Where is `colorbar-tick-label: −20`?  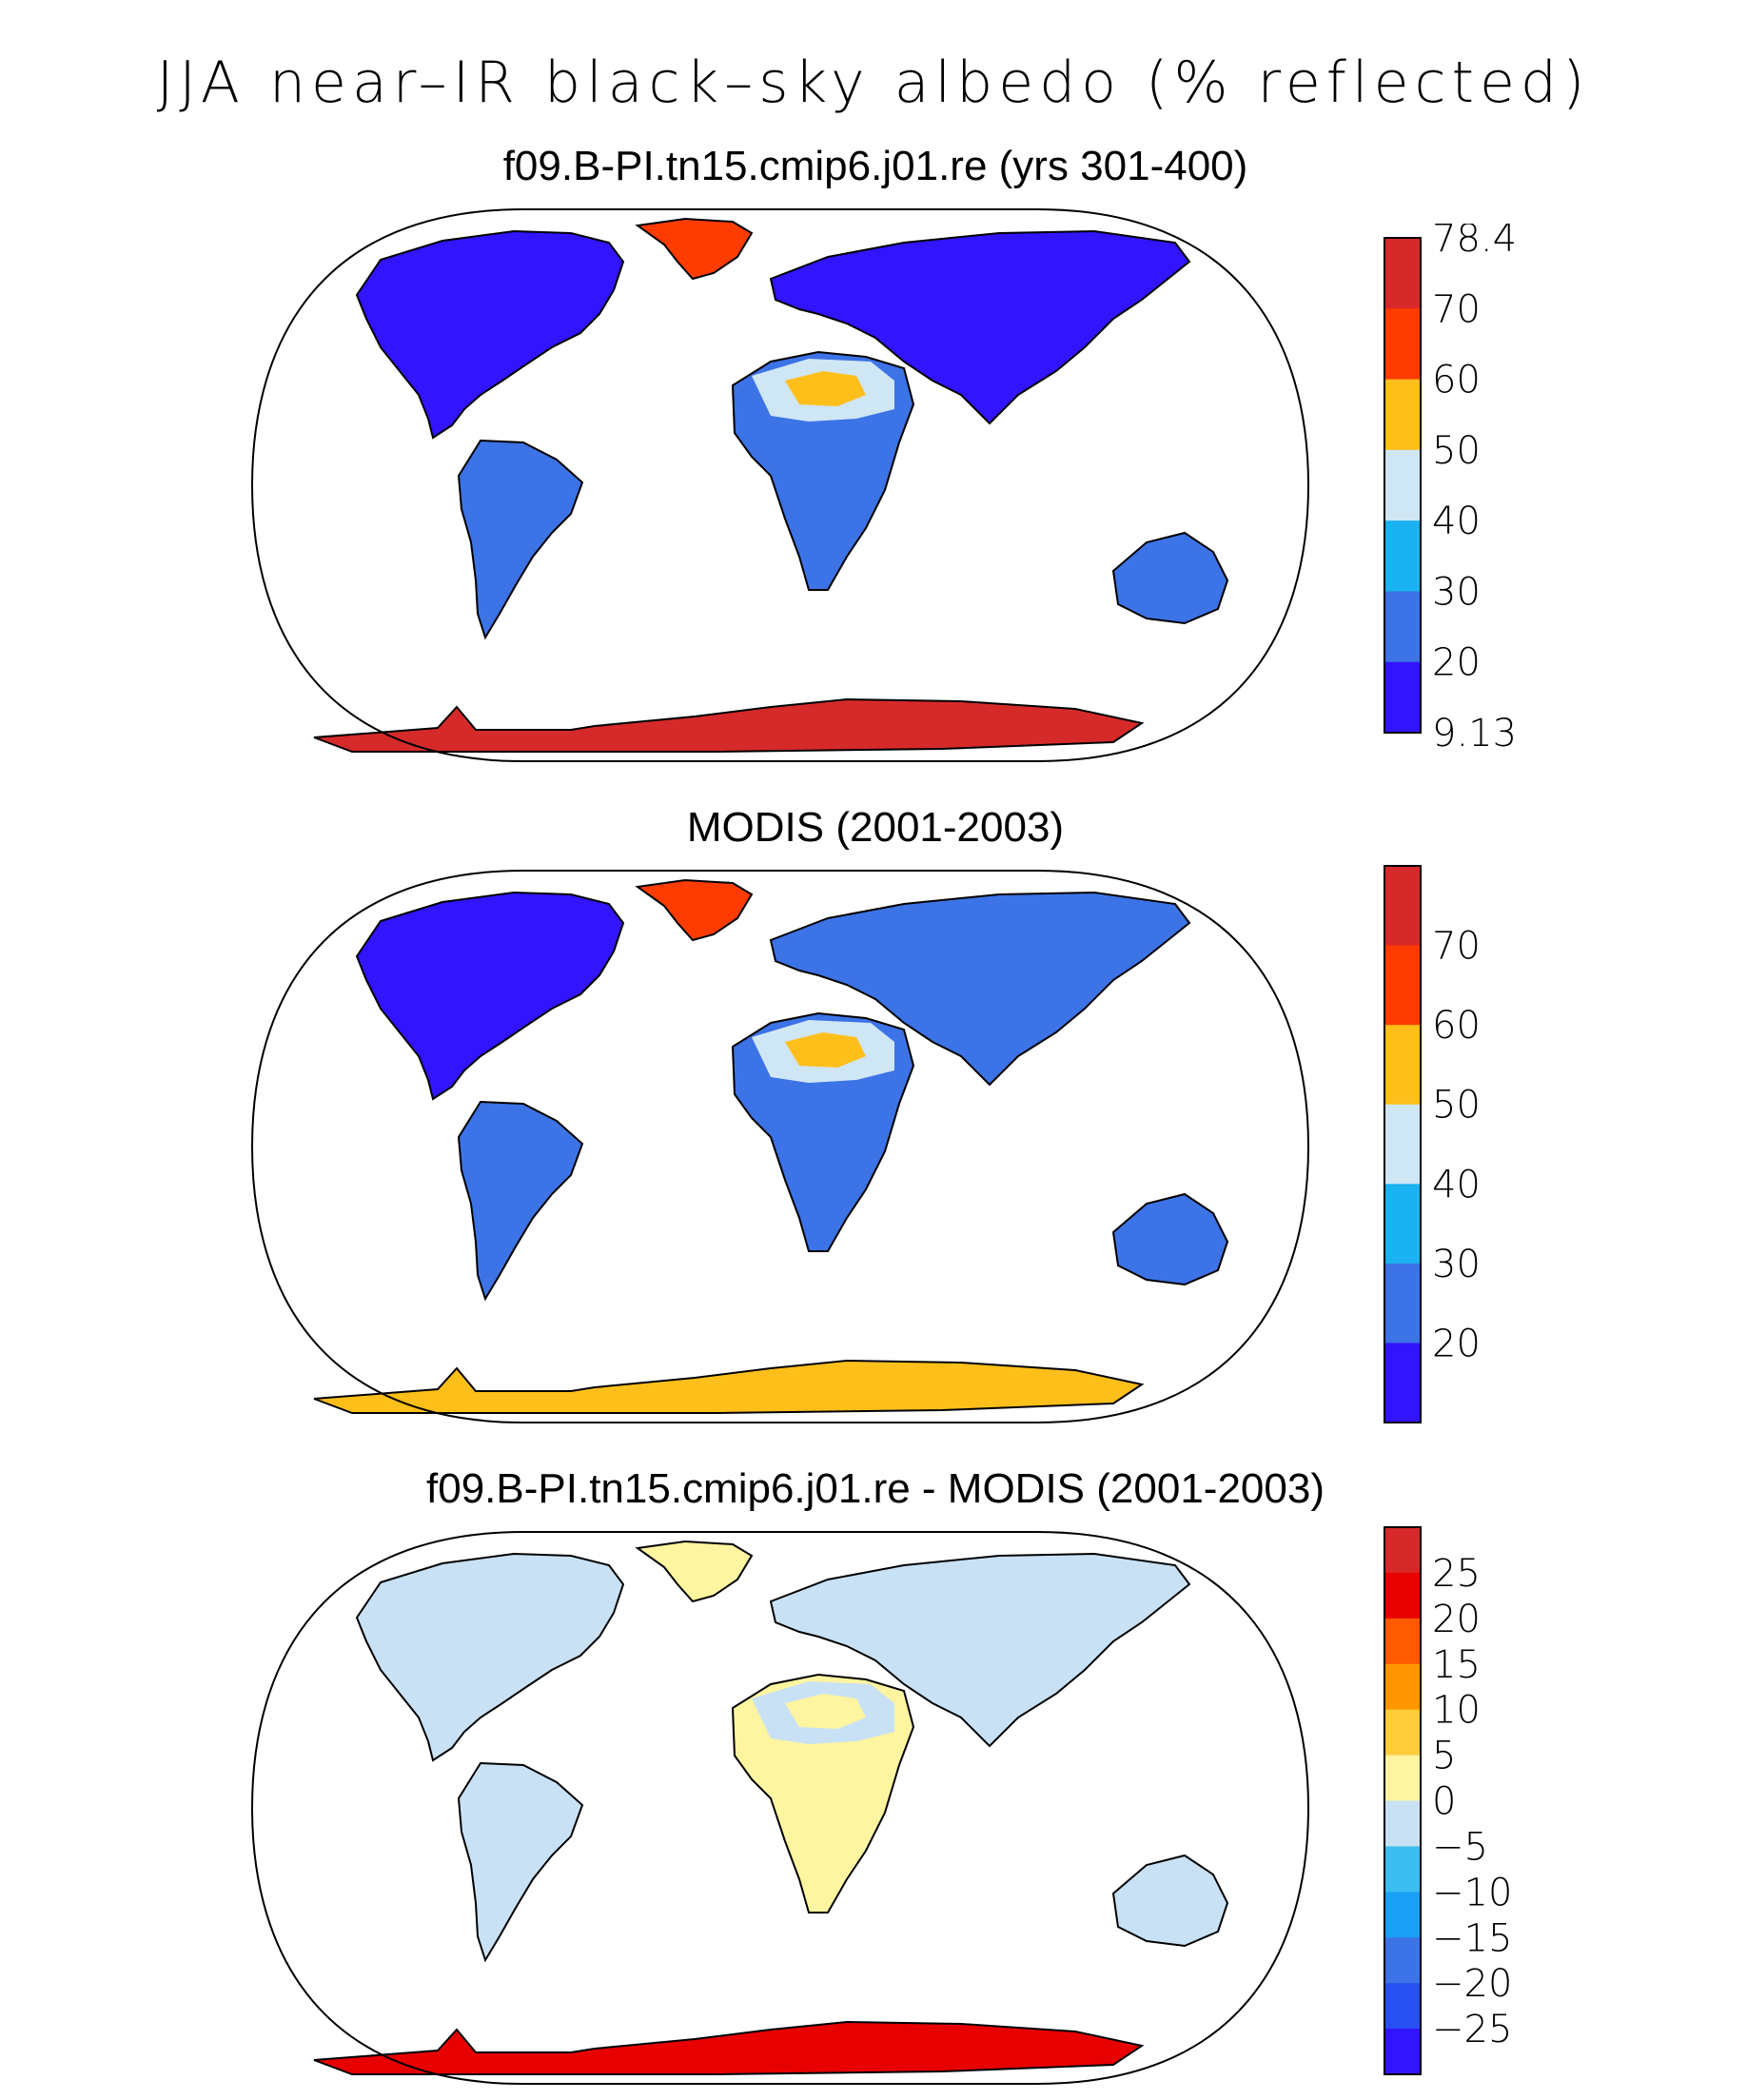
colorbar-tick-label: −20 is located at coordinates (1472, 1984).